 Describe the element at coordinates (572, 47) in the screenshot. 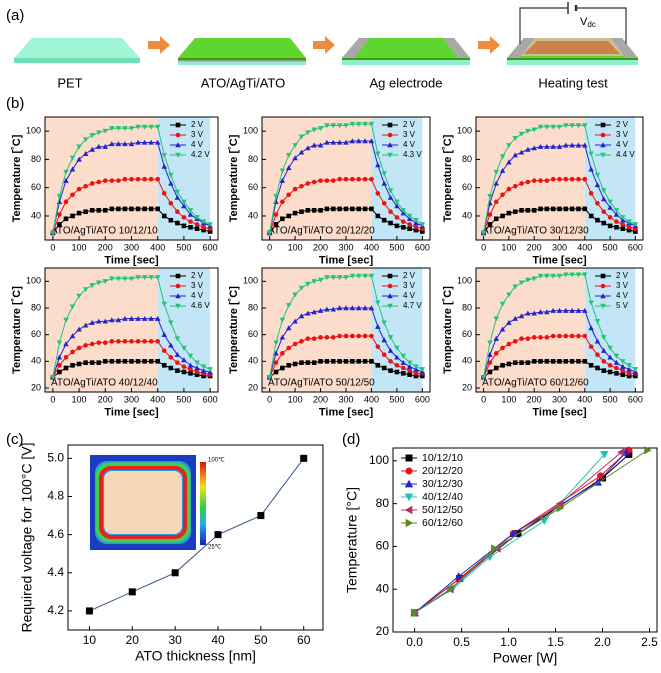

I see `heated-area` at that location.